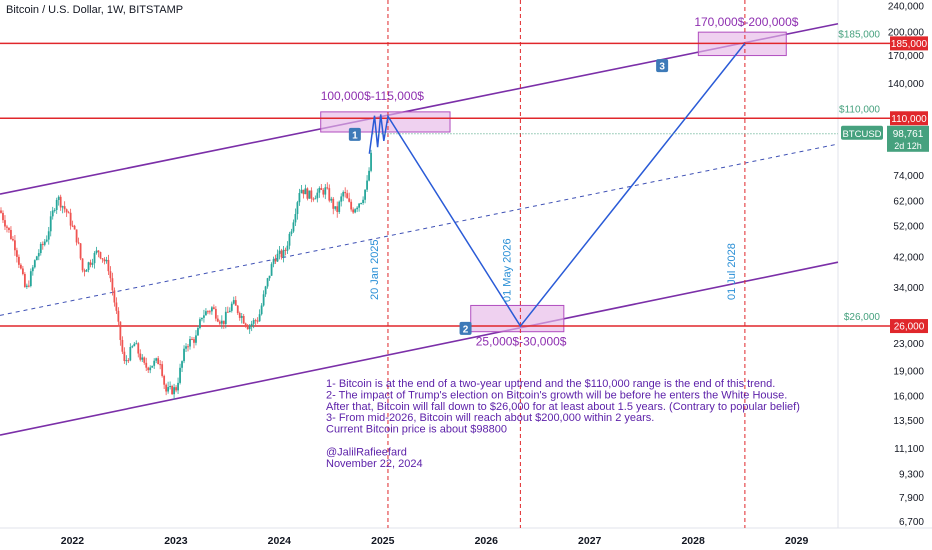 The image size is (932, 550). What do you see at coordinates (908, 288) in the screenshot?
I see `price-tick-label: 34,000` at bounding box center [908, 288].